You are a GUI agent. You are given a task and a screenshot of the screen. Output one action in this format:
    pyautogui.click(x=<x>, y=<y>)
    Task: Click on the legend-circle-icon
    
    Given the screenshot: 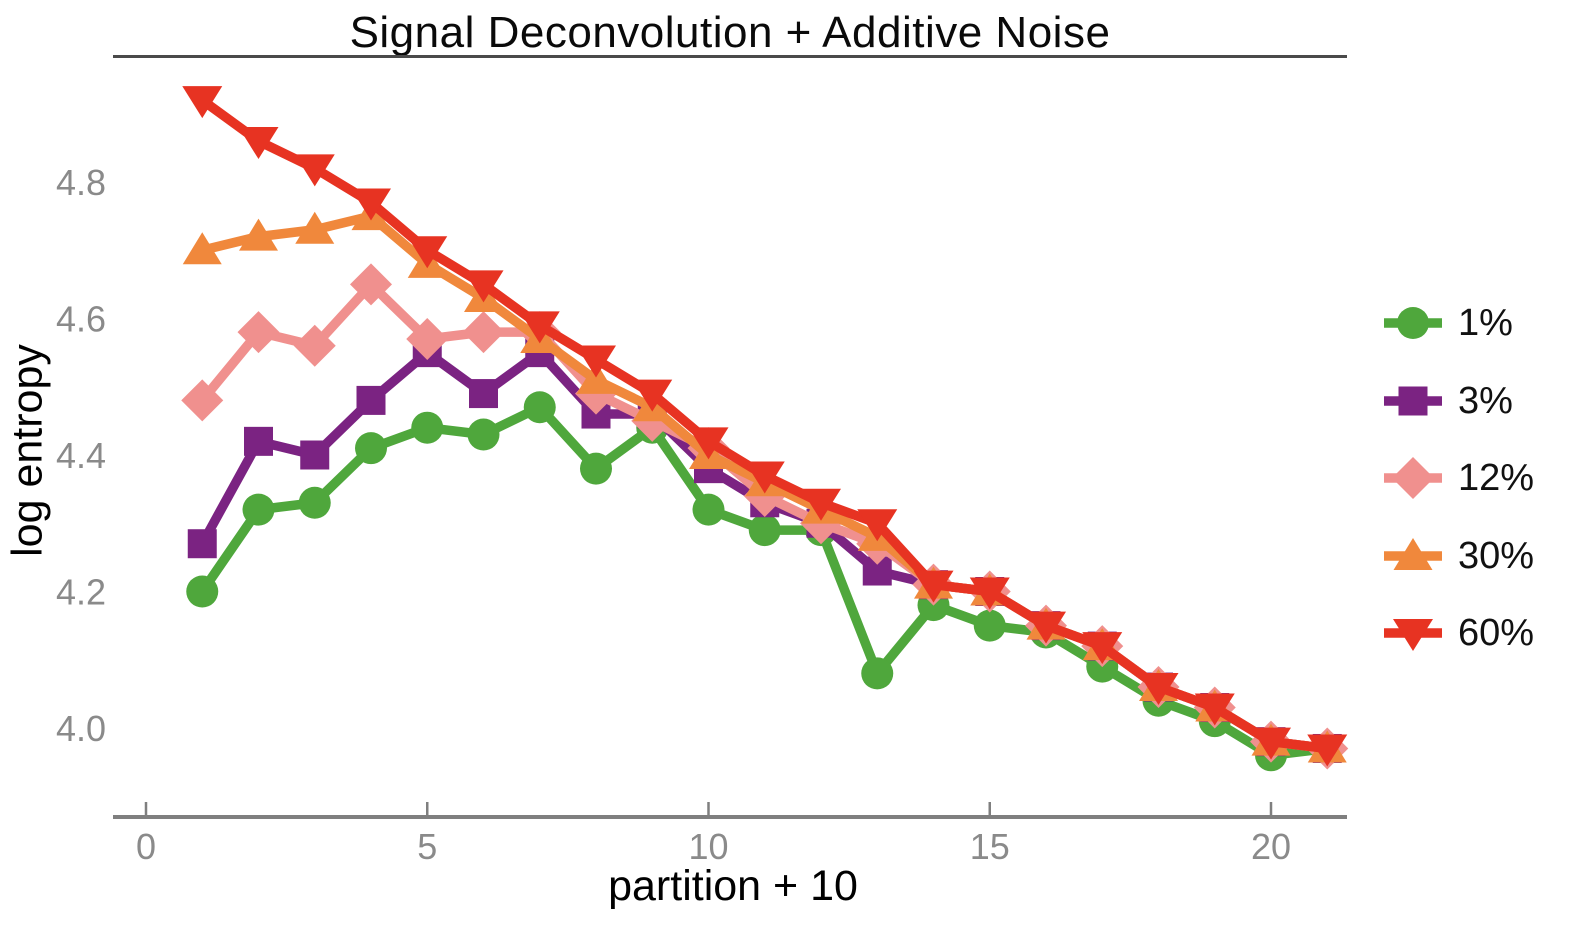 What is the action you would take?
    pyautogui.click(x=1413, y=323)
    